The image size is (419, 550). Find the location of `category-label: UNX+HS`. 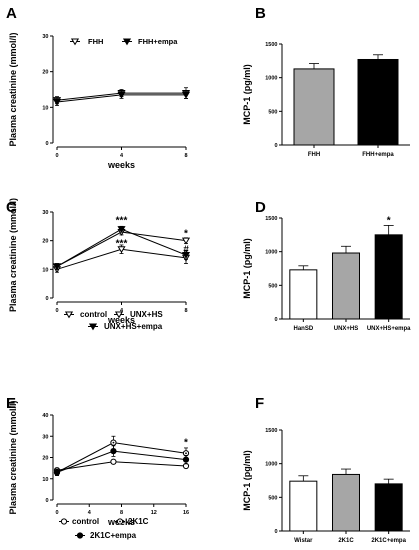

category-label: UNX+HS is located at coordinates (346, 329).